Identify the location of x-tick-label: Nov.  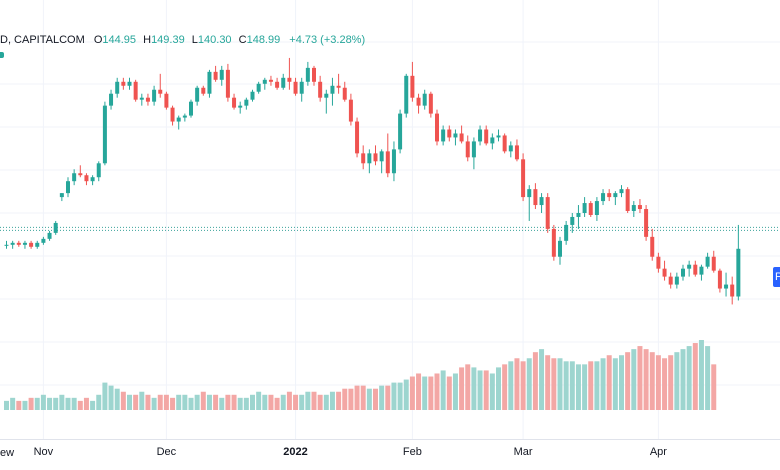
(43, 452).